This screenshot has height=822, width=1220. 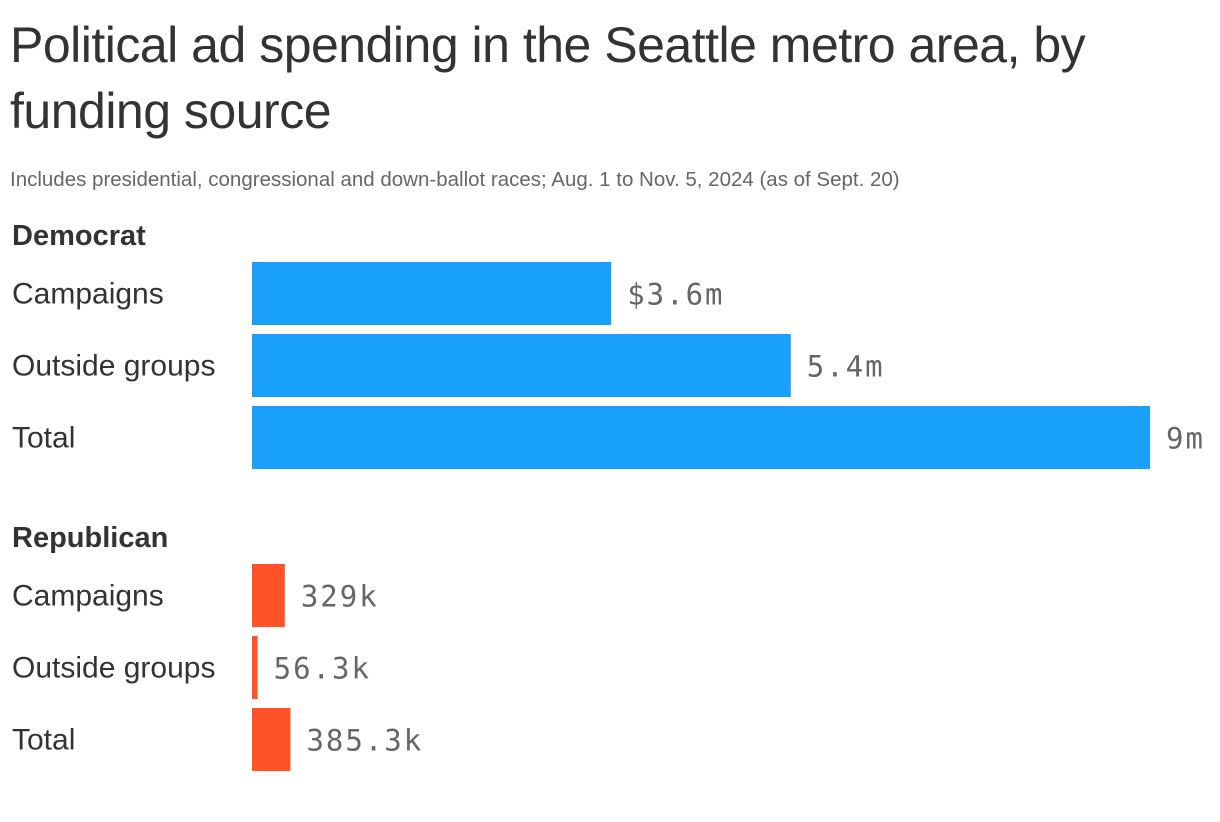 What do you see at coordinates (701, 437) in the screenshot?
I see `bar-democrat-total` at bounding box center [701, 437].